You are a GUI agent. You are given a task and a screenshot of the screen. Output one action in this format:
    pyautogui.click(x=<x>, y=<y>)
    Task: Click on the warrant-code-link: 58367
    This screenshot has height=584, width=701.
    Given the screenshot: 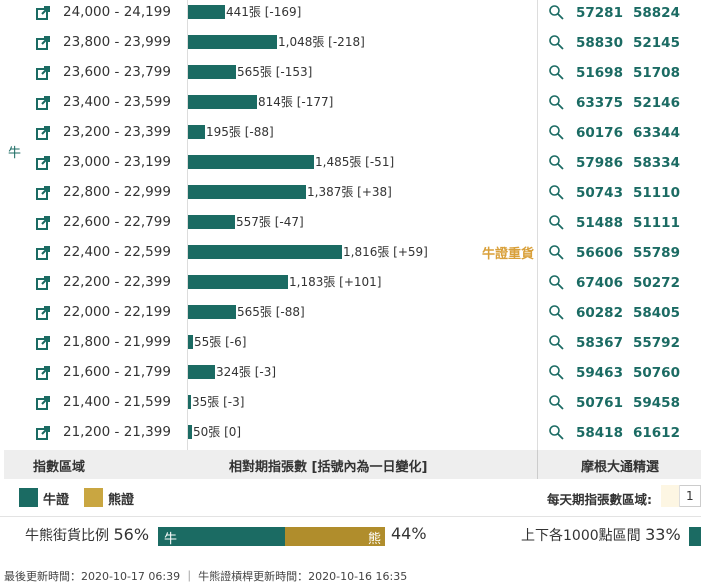 What is the action you would take?
    pyautogui.click(x=599, y=343)
    